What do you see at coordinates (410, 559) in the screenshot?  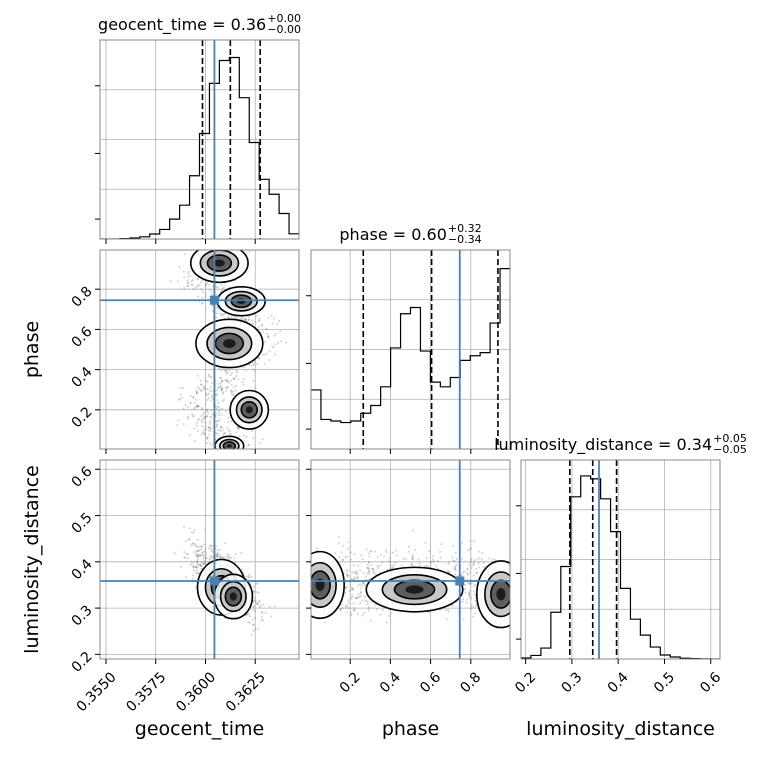 I see `panel-frame` at bounding box center [410, 559].